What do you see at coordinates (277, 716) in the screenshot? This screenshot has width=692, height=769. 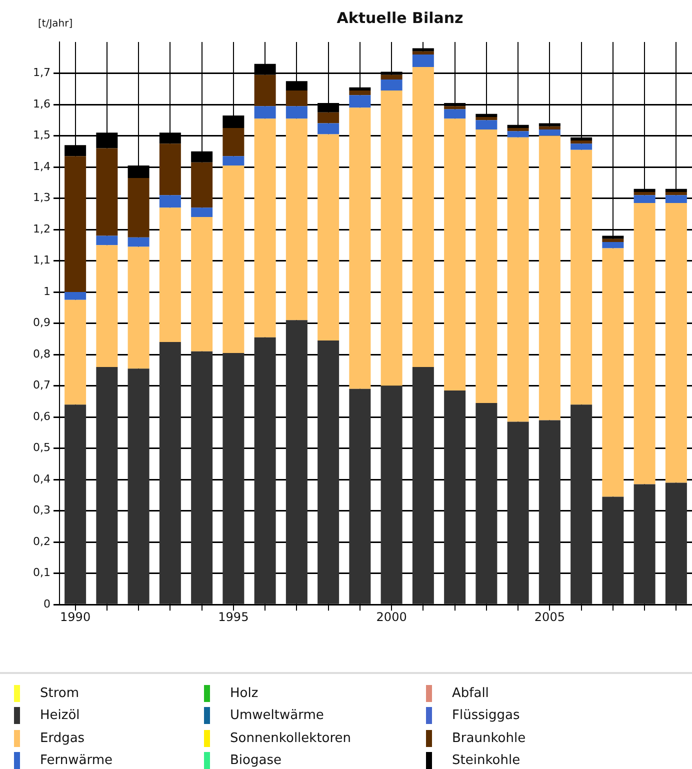 I see `legend-label: Umweltwärme` at bounding box center [277, 716].